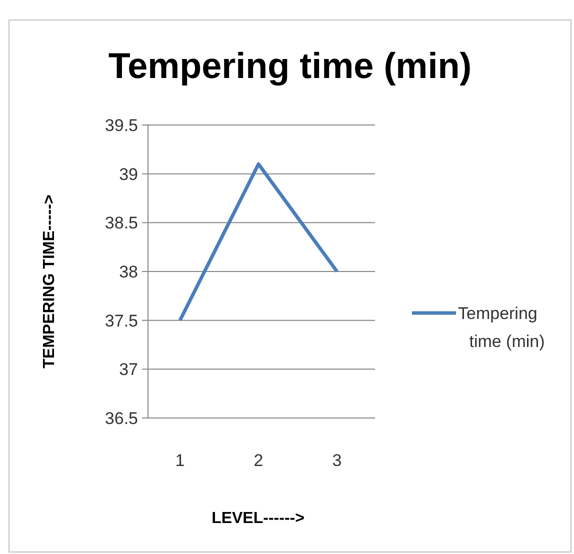 Image resolution: width=574 pixels, height=554 pixels. What do you see at coordinates (49, 281) in the screenshot?
I see `y-axis-title: TEMPERING TIME----->` at bounding box center [49, 281].